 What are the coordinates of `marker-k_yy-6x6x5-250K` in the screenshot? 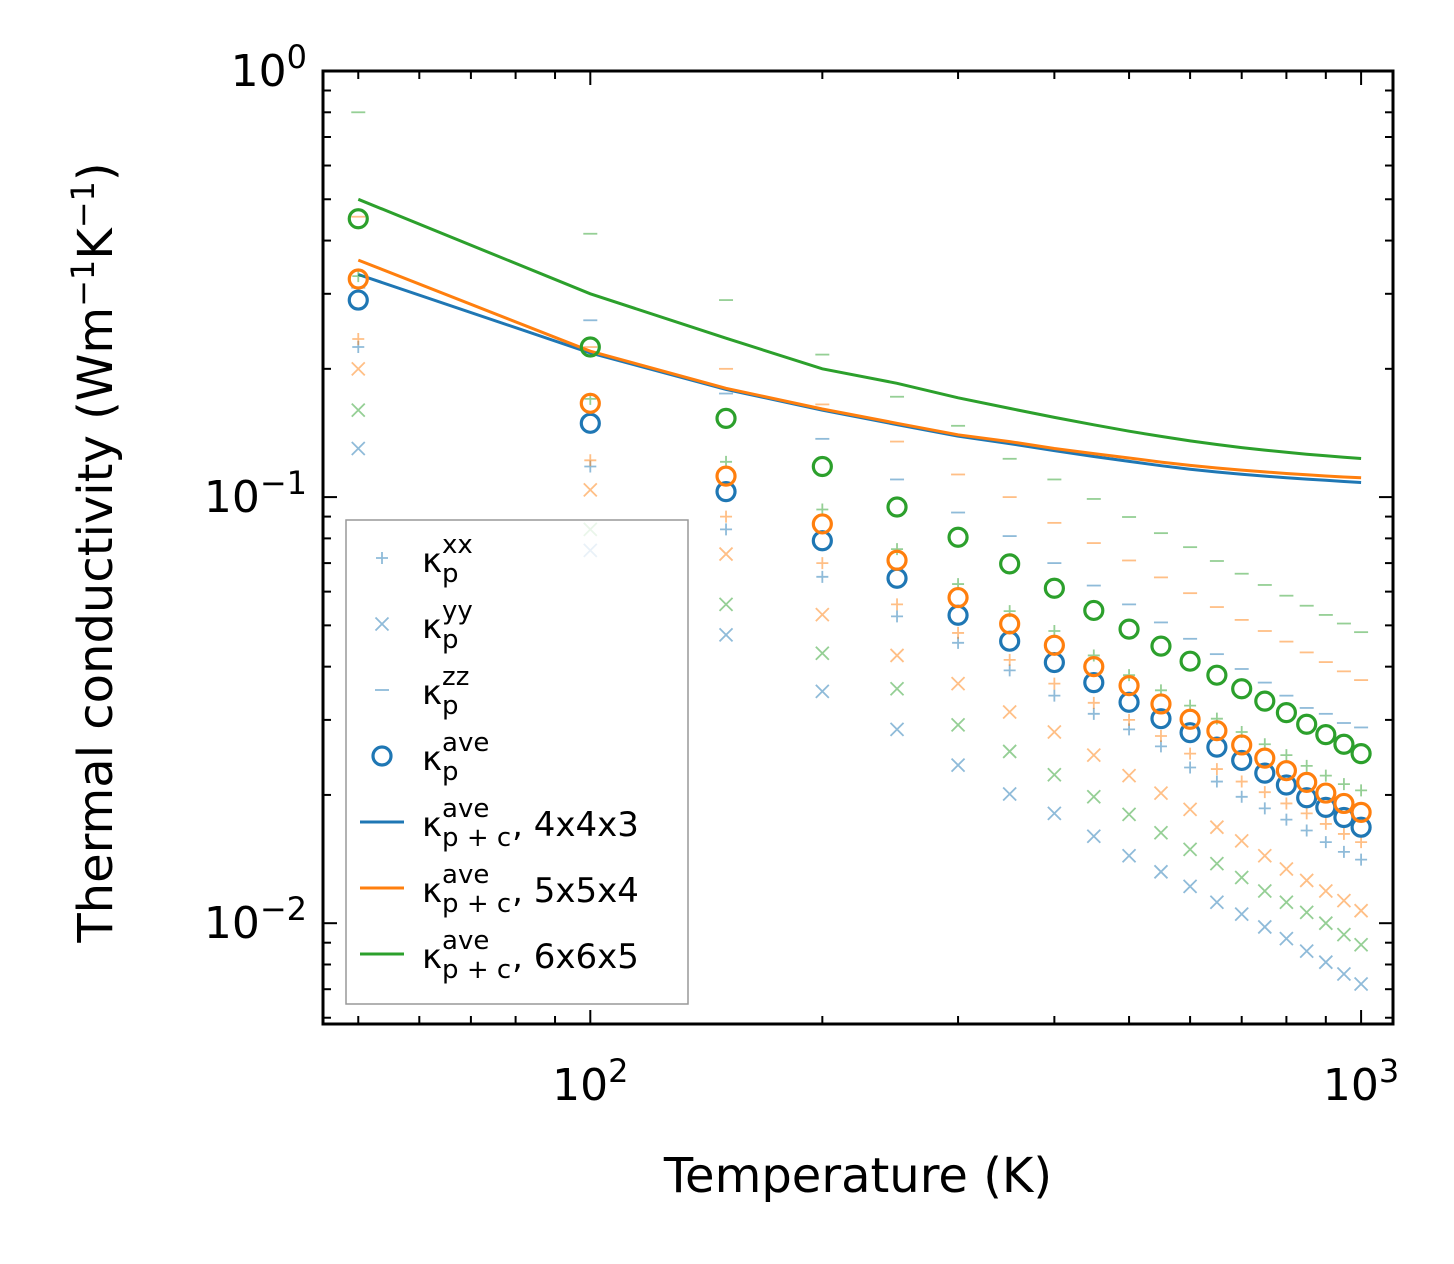 It's located at (897, 688).